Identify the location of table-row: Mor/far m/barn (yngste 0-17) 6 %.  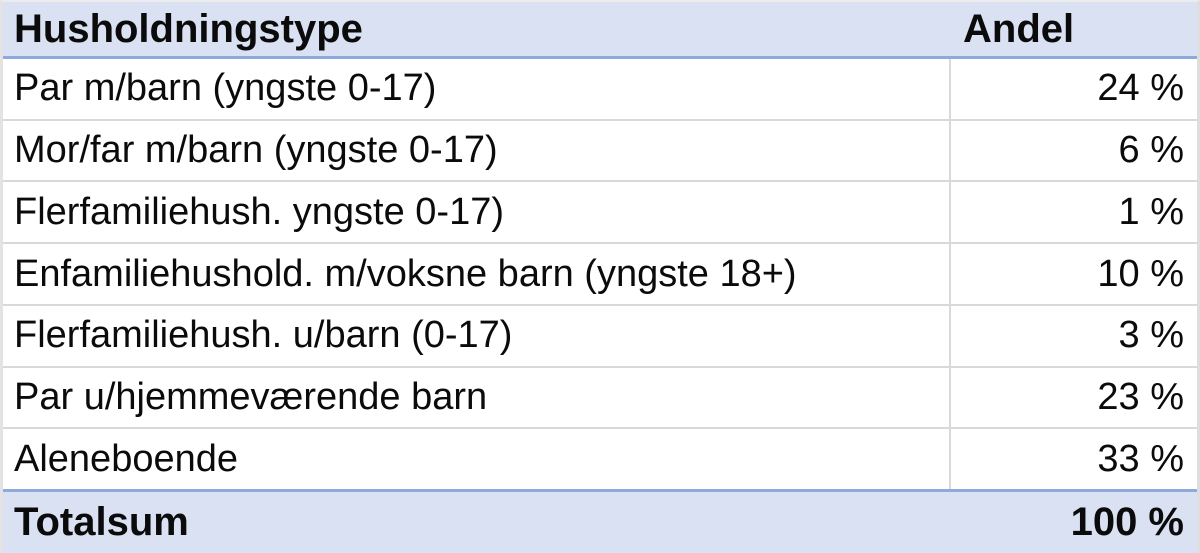
(600, 151).